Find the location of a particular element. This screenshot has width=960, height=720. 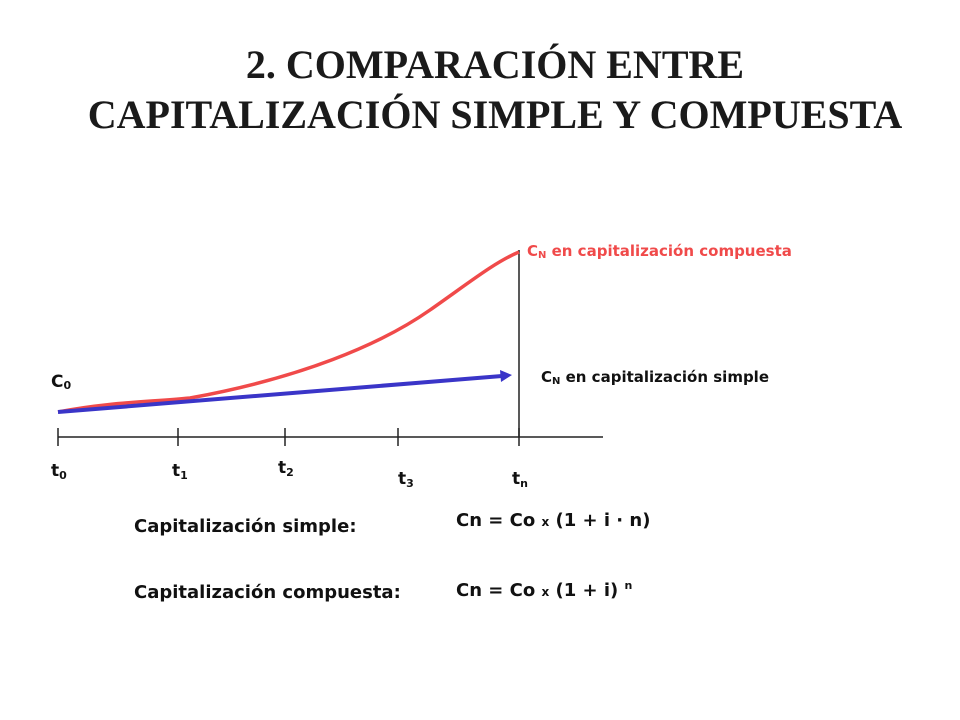

simple-label: CN en capitalización simple is located at coordinates (655, 377).